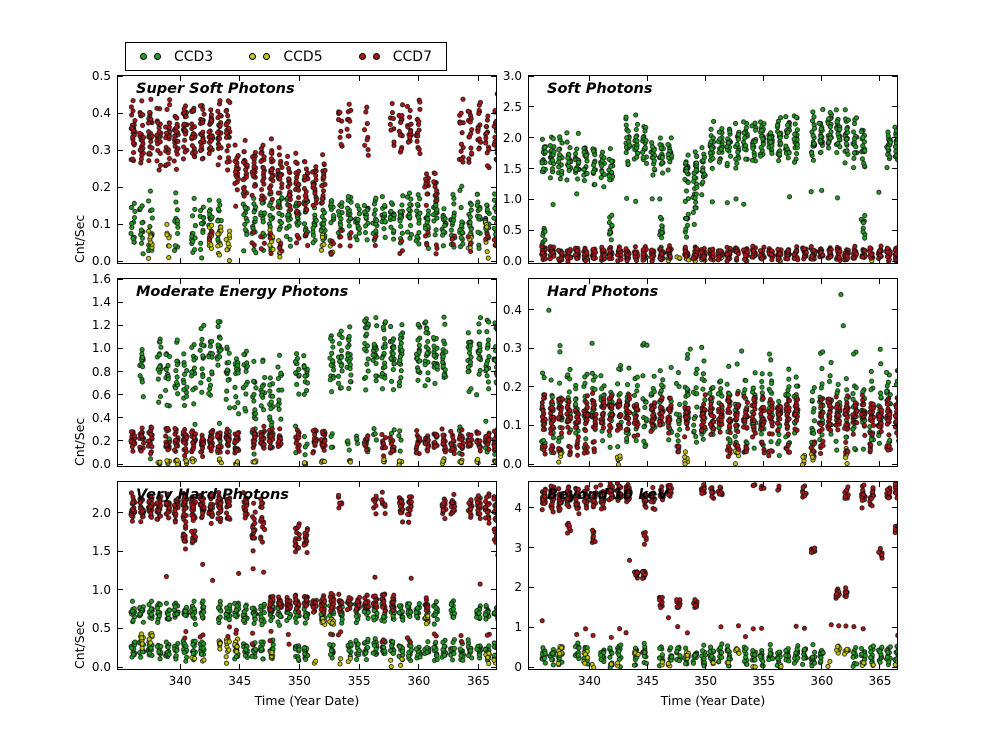 The image size is (1000, 750). I want to click on y-tick-label: 2.0, so click(512, 137).